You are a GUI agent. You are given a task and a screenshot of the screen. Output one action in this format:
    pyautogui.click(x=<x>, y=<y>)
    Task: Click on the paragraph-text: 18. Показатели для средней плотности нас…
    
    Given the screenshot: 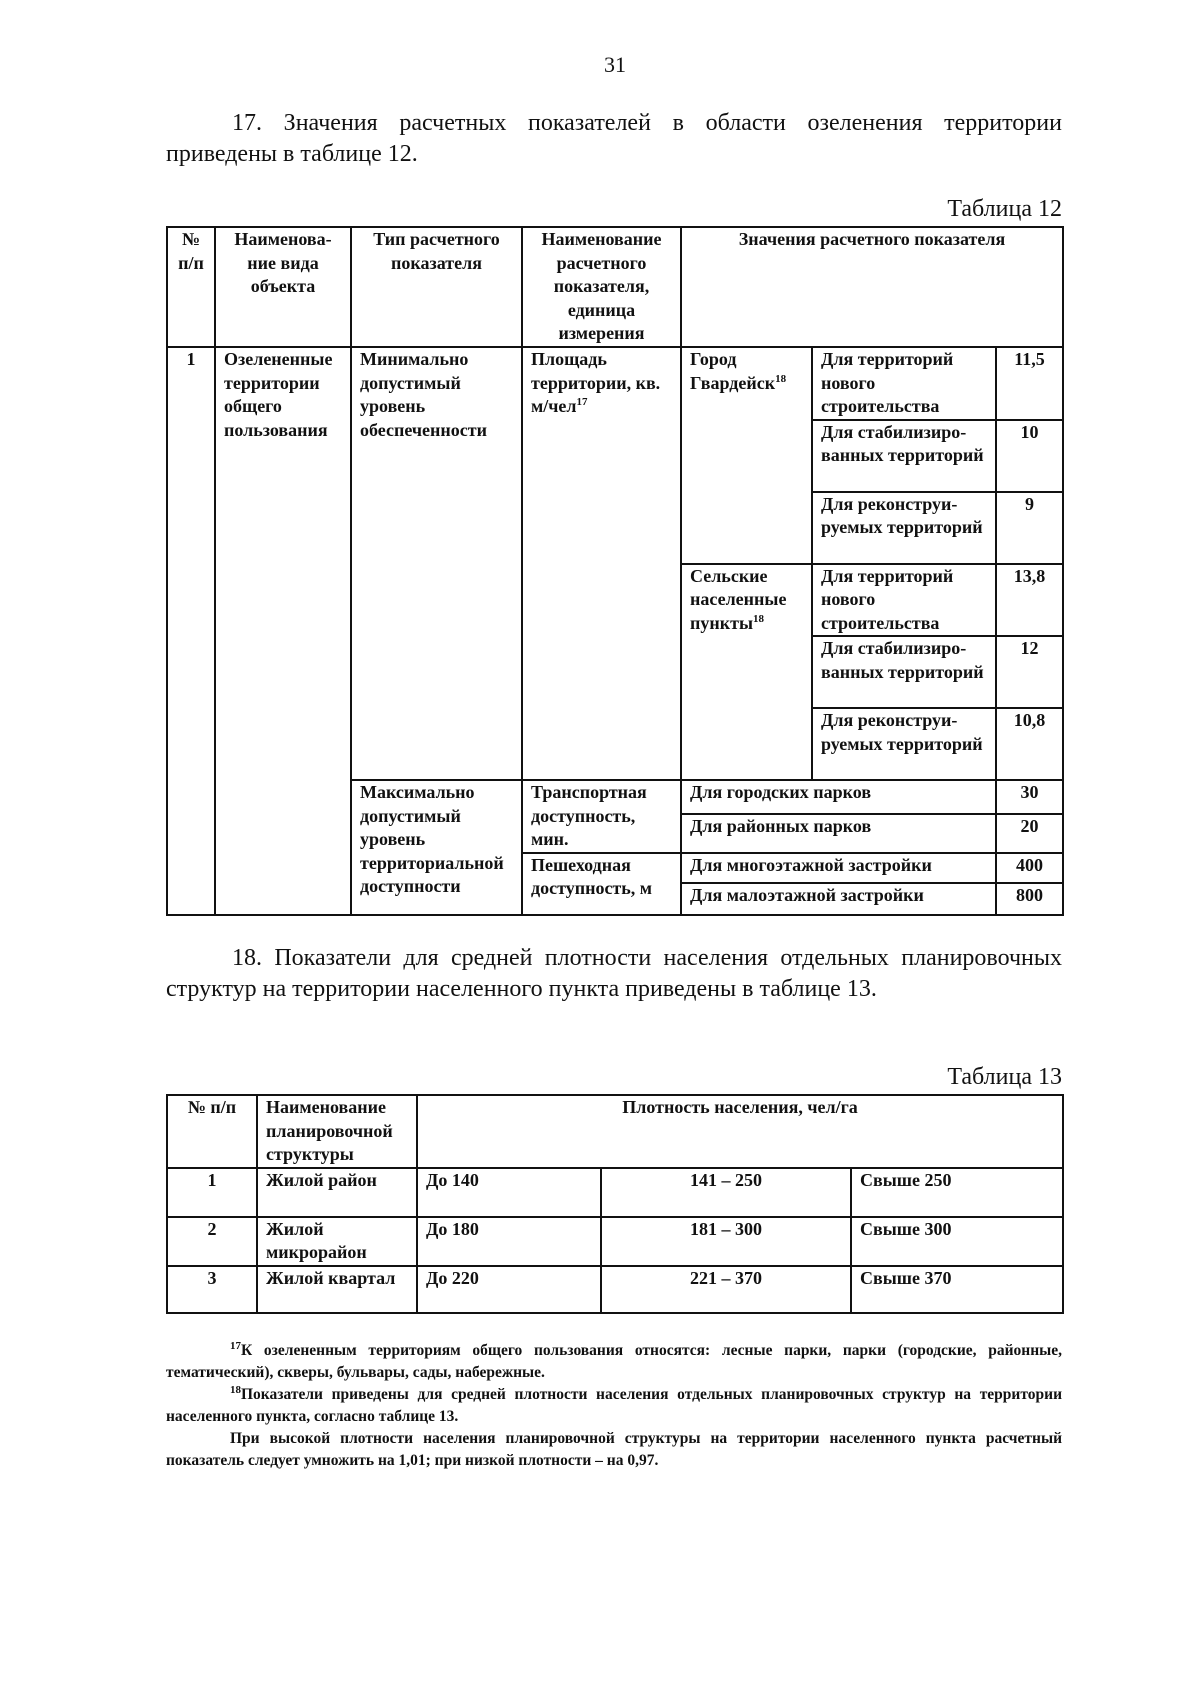 What is the action you would take?
    pyautogui.click(x=614, y=973)
    